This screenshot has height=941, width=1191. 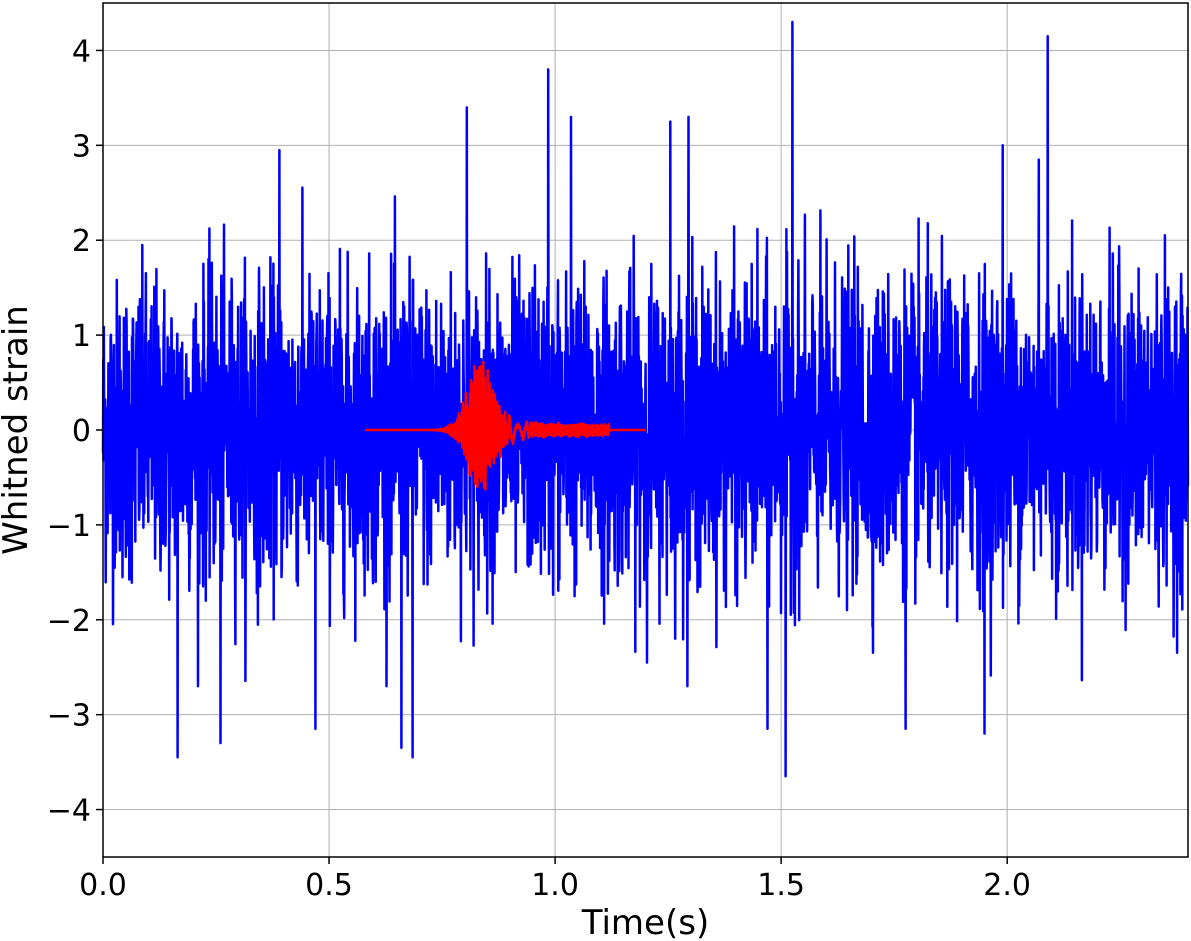 What do you see at coordinates (81, 51) in the screenshot?
I see `y-tick-label: 4` at bounding box center [81, 51].